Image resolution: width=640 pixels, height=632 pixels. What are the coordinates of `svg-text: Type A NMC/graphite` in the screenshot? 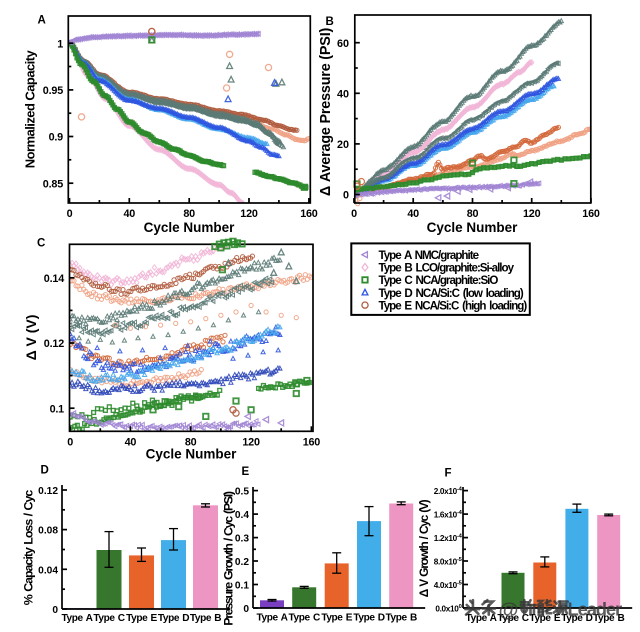 It's located at (429, 255).